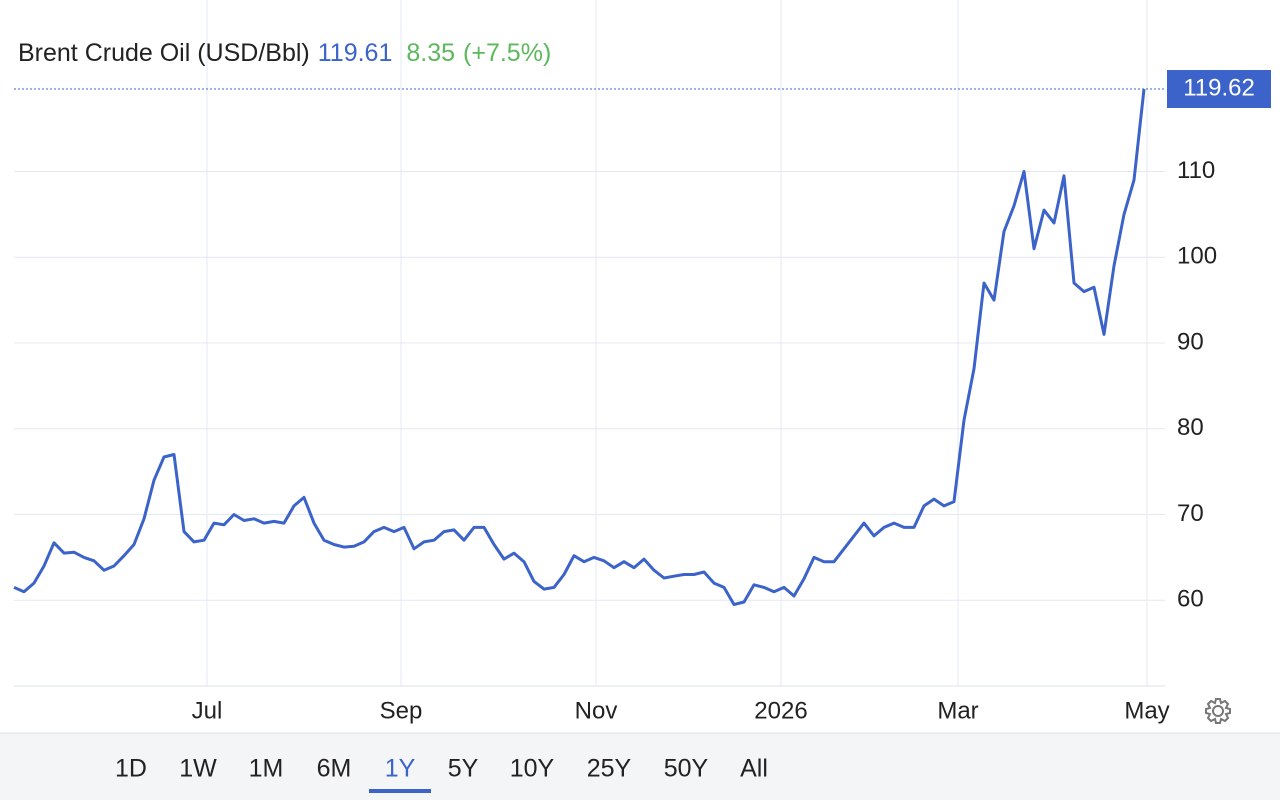  I want to click on x-tick-label: 2026, so click(780, 710).